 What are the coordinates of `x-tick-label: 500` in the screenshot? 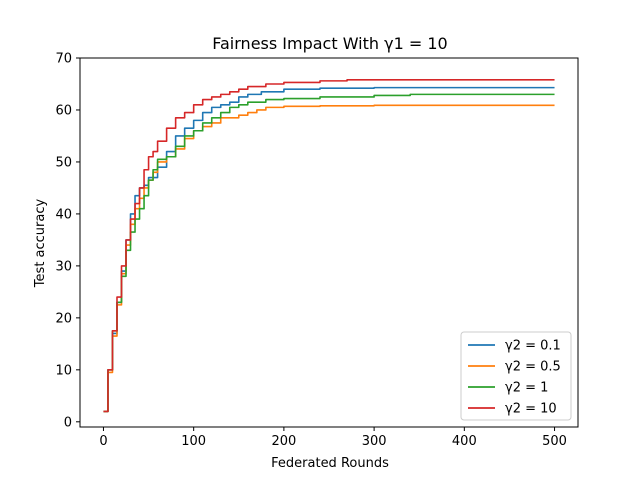 It's located at (554, 441).